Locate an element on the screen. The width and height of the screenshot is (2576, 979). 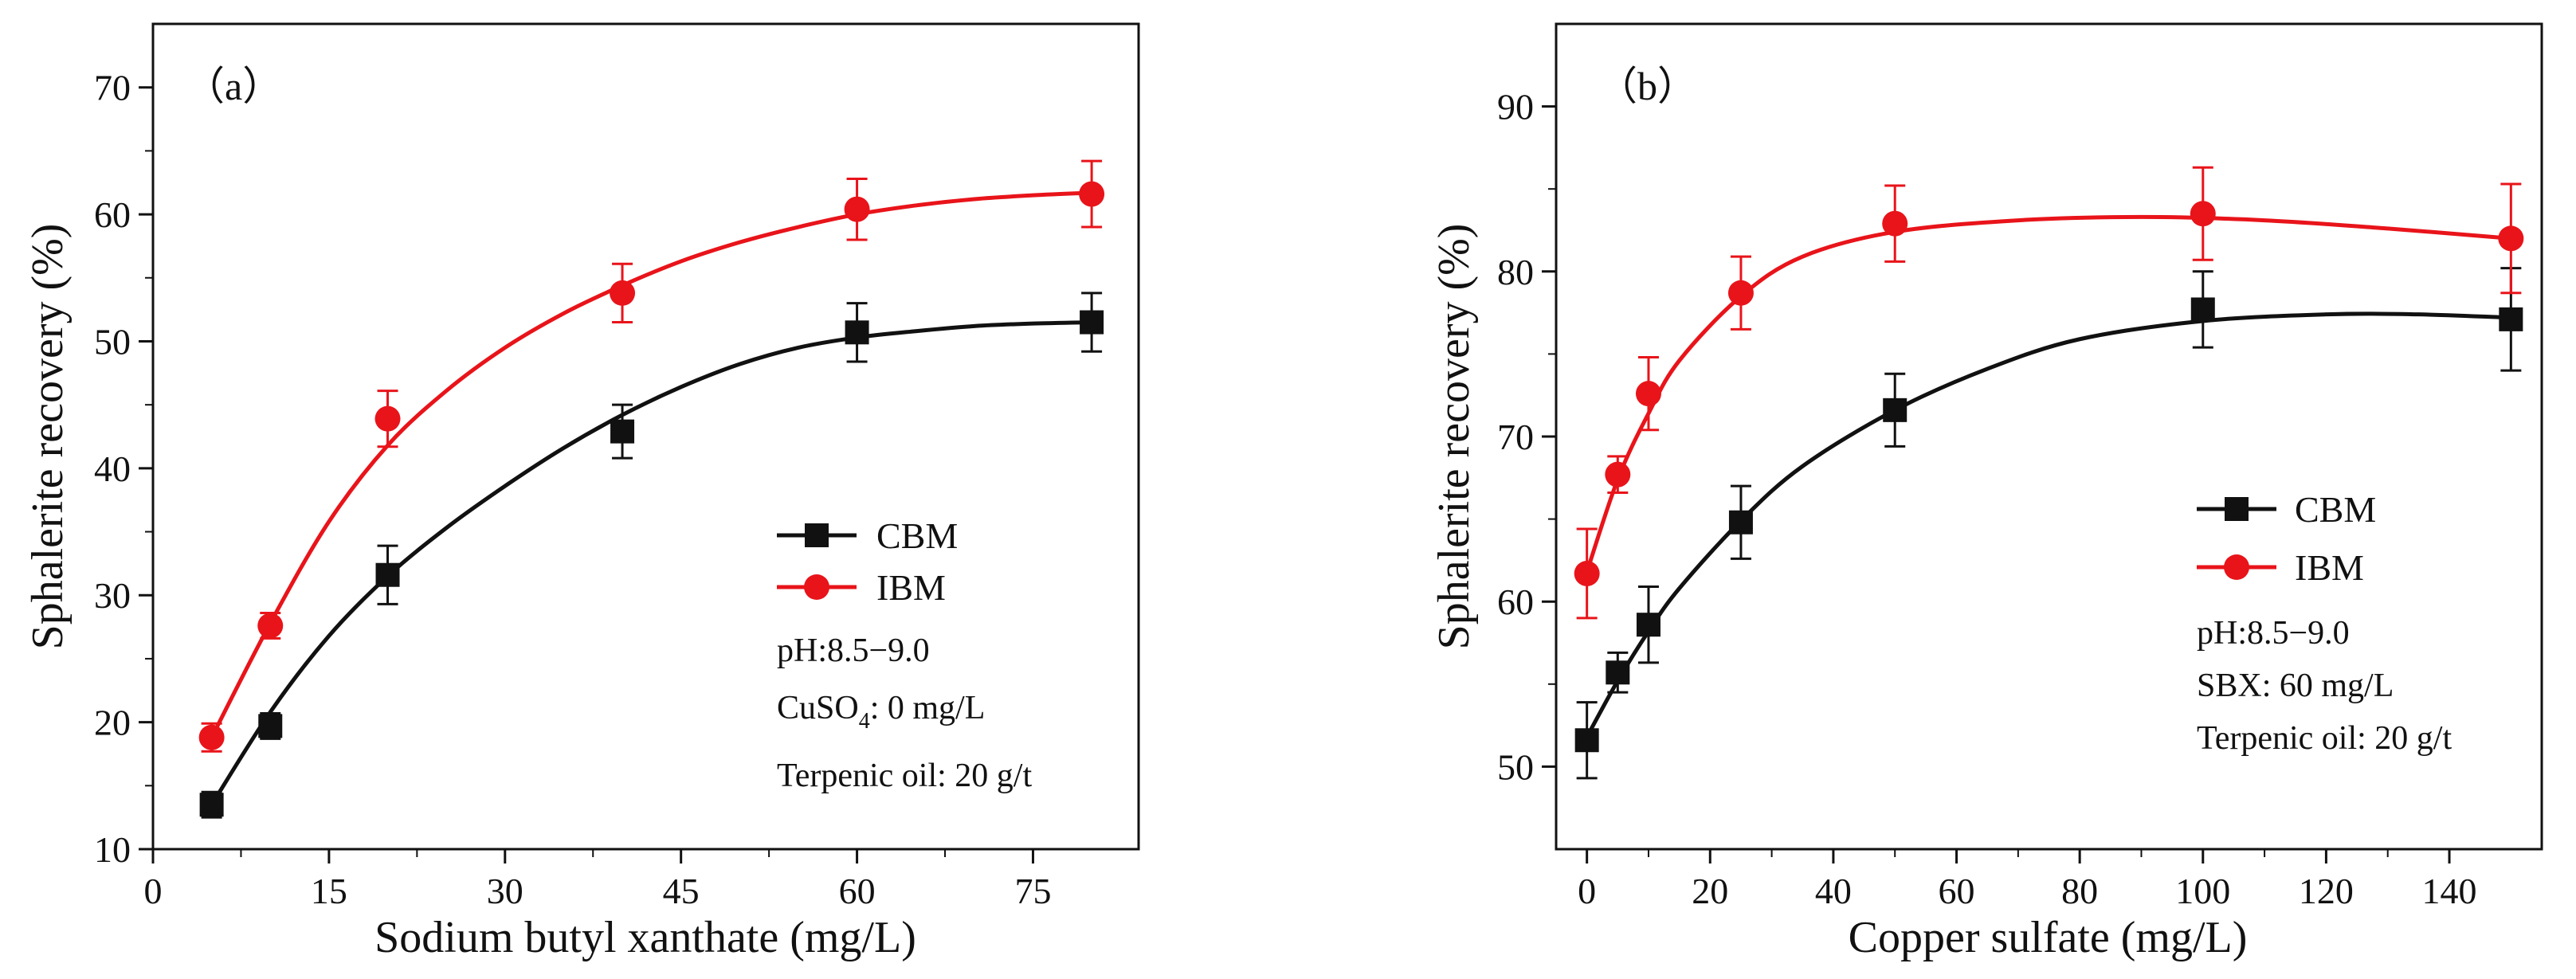
x-tick-label-a-0: 0 is located at coordinates (153, 891).